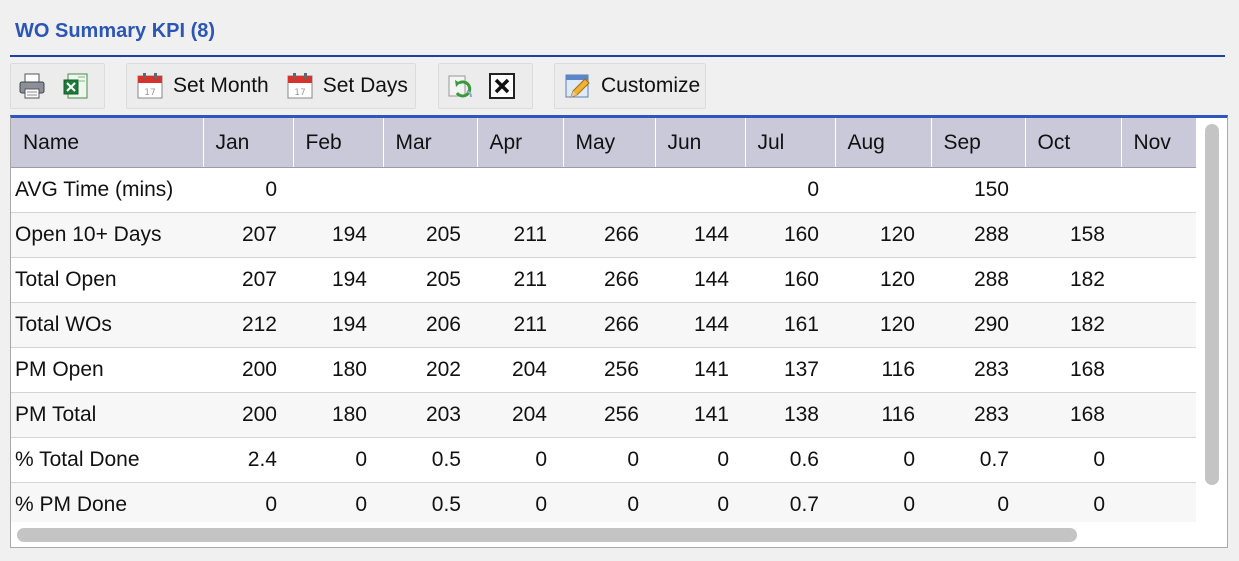 Image resolution: width=1239 pixels, height=561 pixels. Describe the element at coordinates (651, 85) in the screenshot. I see `customize-label: Customize` at that location.